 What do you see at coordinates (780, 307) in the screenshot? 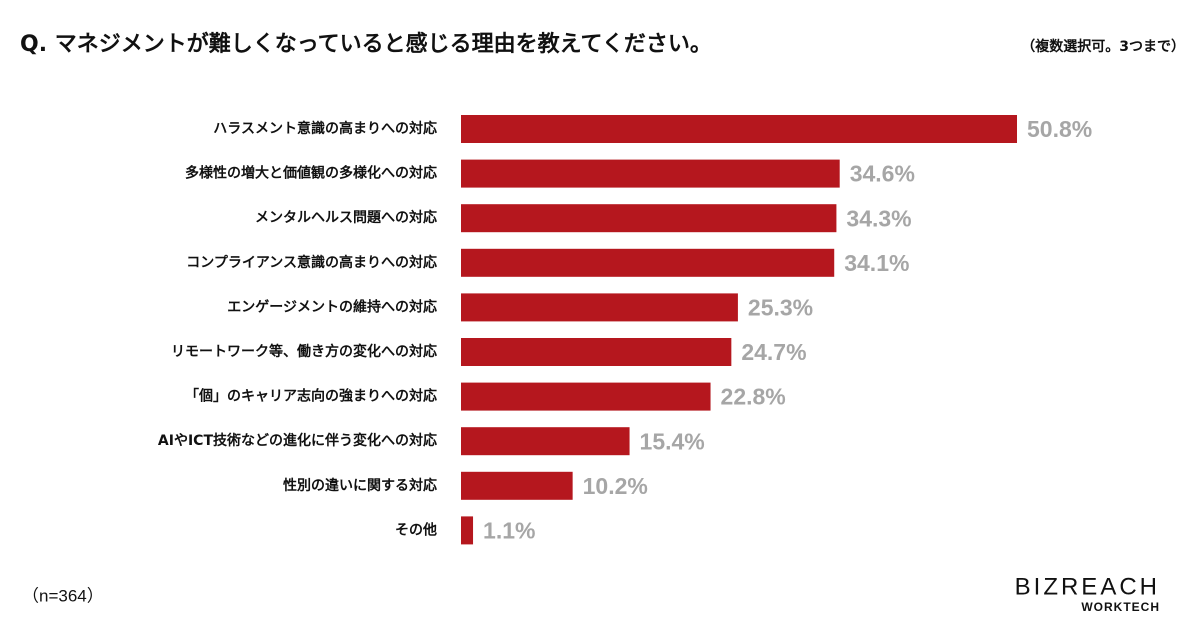
I see `value-label: 25.3%` at bounding box center [780, 307].